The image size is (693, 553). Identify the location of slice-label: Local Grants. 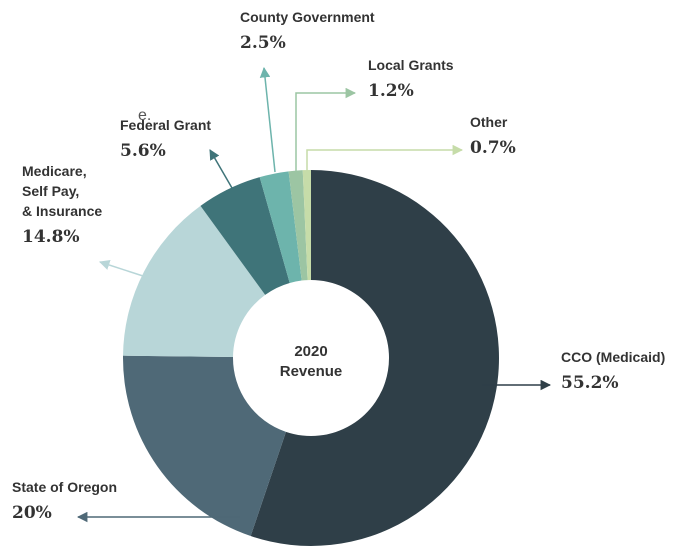
(411, 65).